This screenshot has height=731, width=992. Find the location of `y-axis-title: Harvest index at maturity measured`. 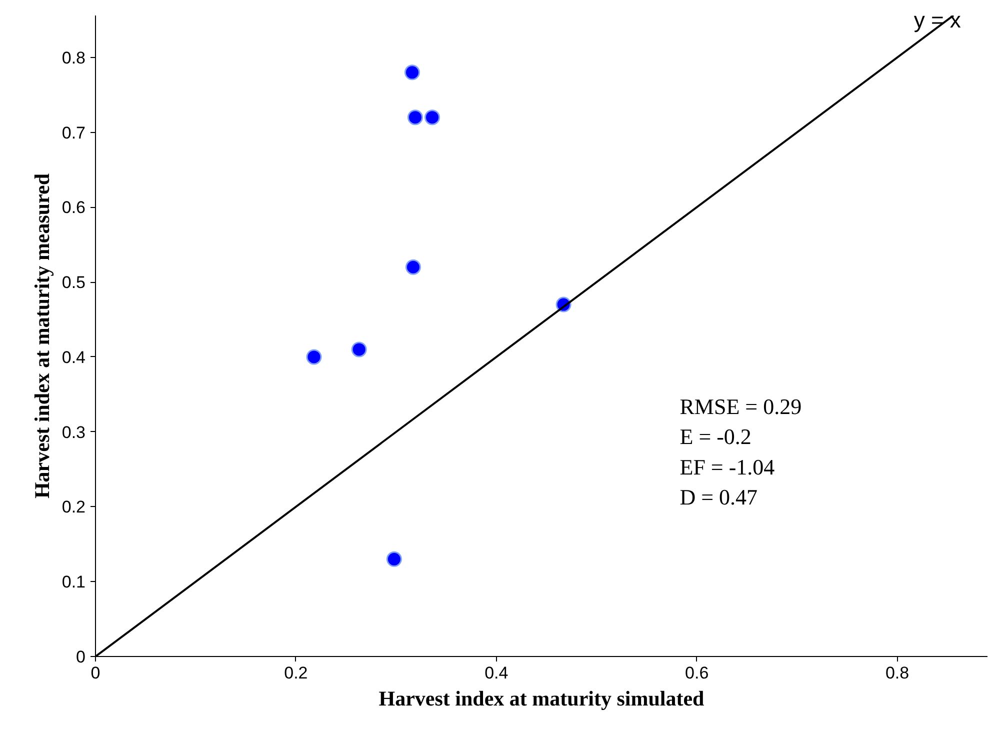

y-axis-title: Harvest index at maturity measured is located at coordinates (42, 336).